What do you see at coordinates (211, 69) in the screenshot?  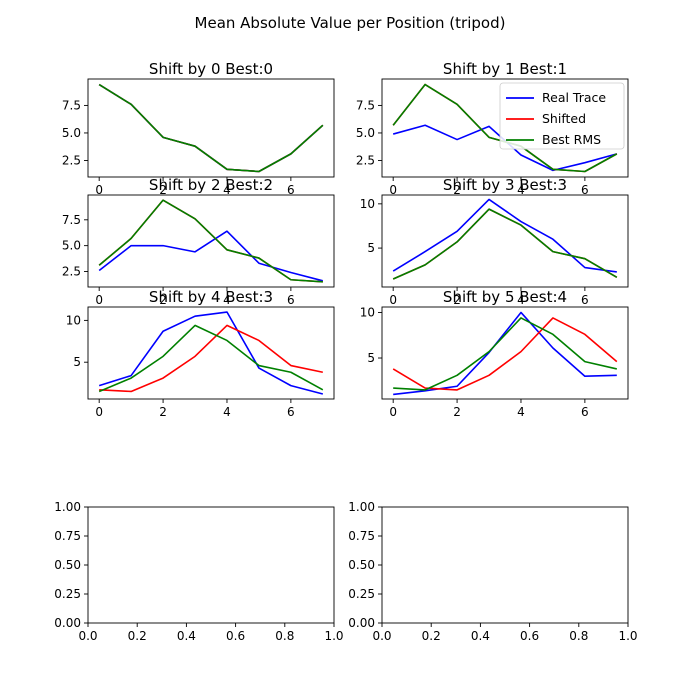 I see `subplot-title: Shift by 0 Best:0` at bounding box center [211, 69].